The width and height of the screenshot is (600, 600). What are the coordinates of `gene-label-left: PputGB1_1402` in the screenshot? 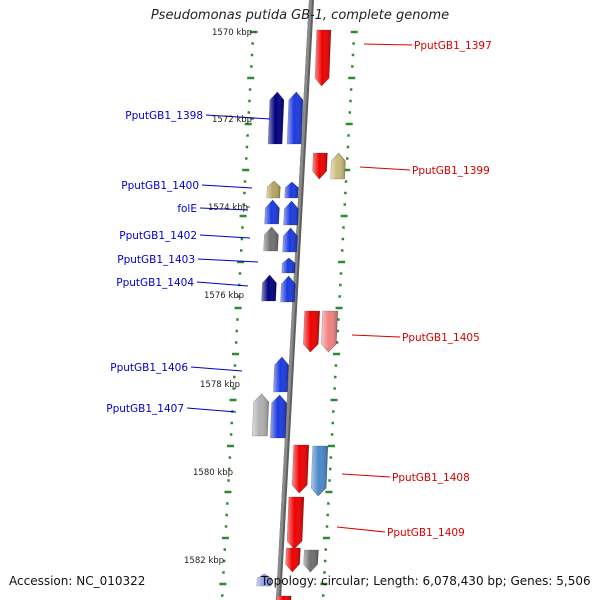 It's located at (158, 236).